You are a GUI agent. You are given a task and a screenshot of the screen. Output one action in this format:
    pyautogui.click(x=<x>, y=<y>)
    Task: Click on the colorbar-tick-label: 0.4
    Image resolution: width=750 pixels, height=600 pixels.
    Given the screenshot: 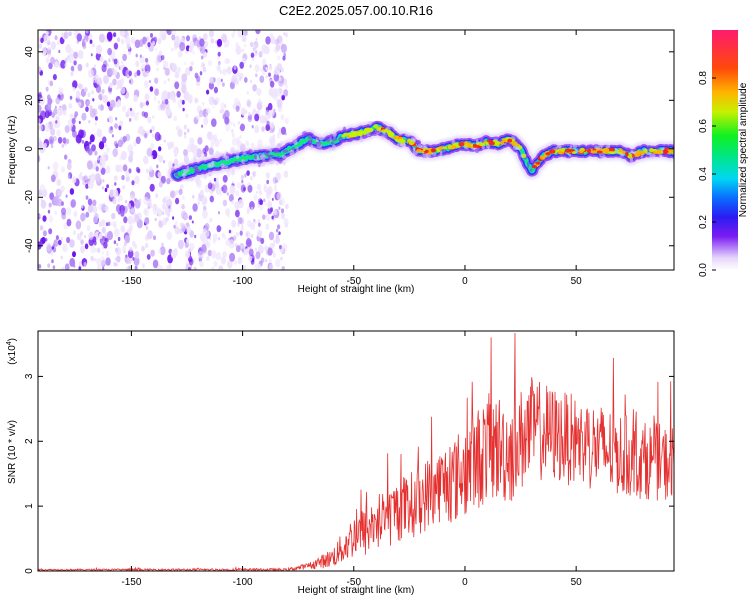 What is the action you would take?
    pyautogui.click(x=703, y=174)
    